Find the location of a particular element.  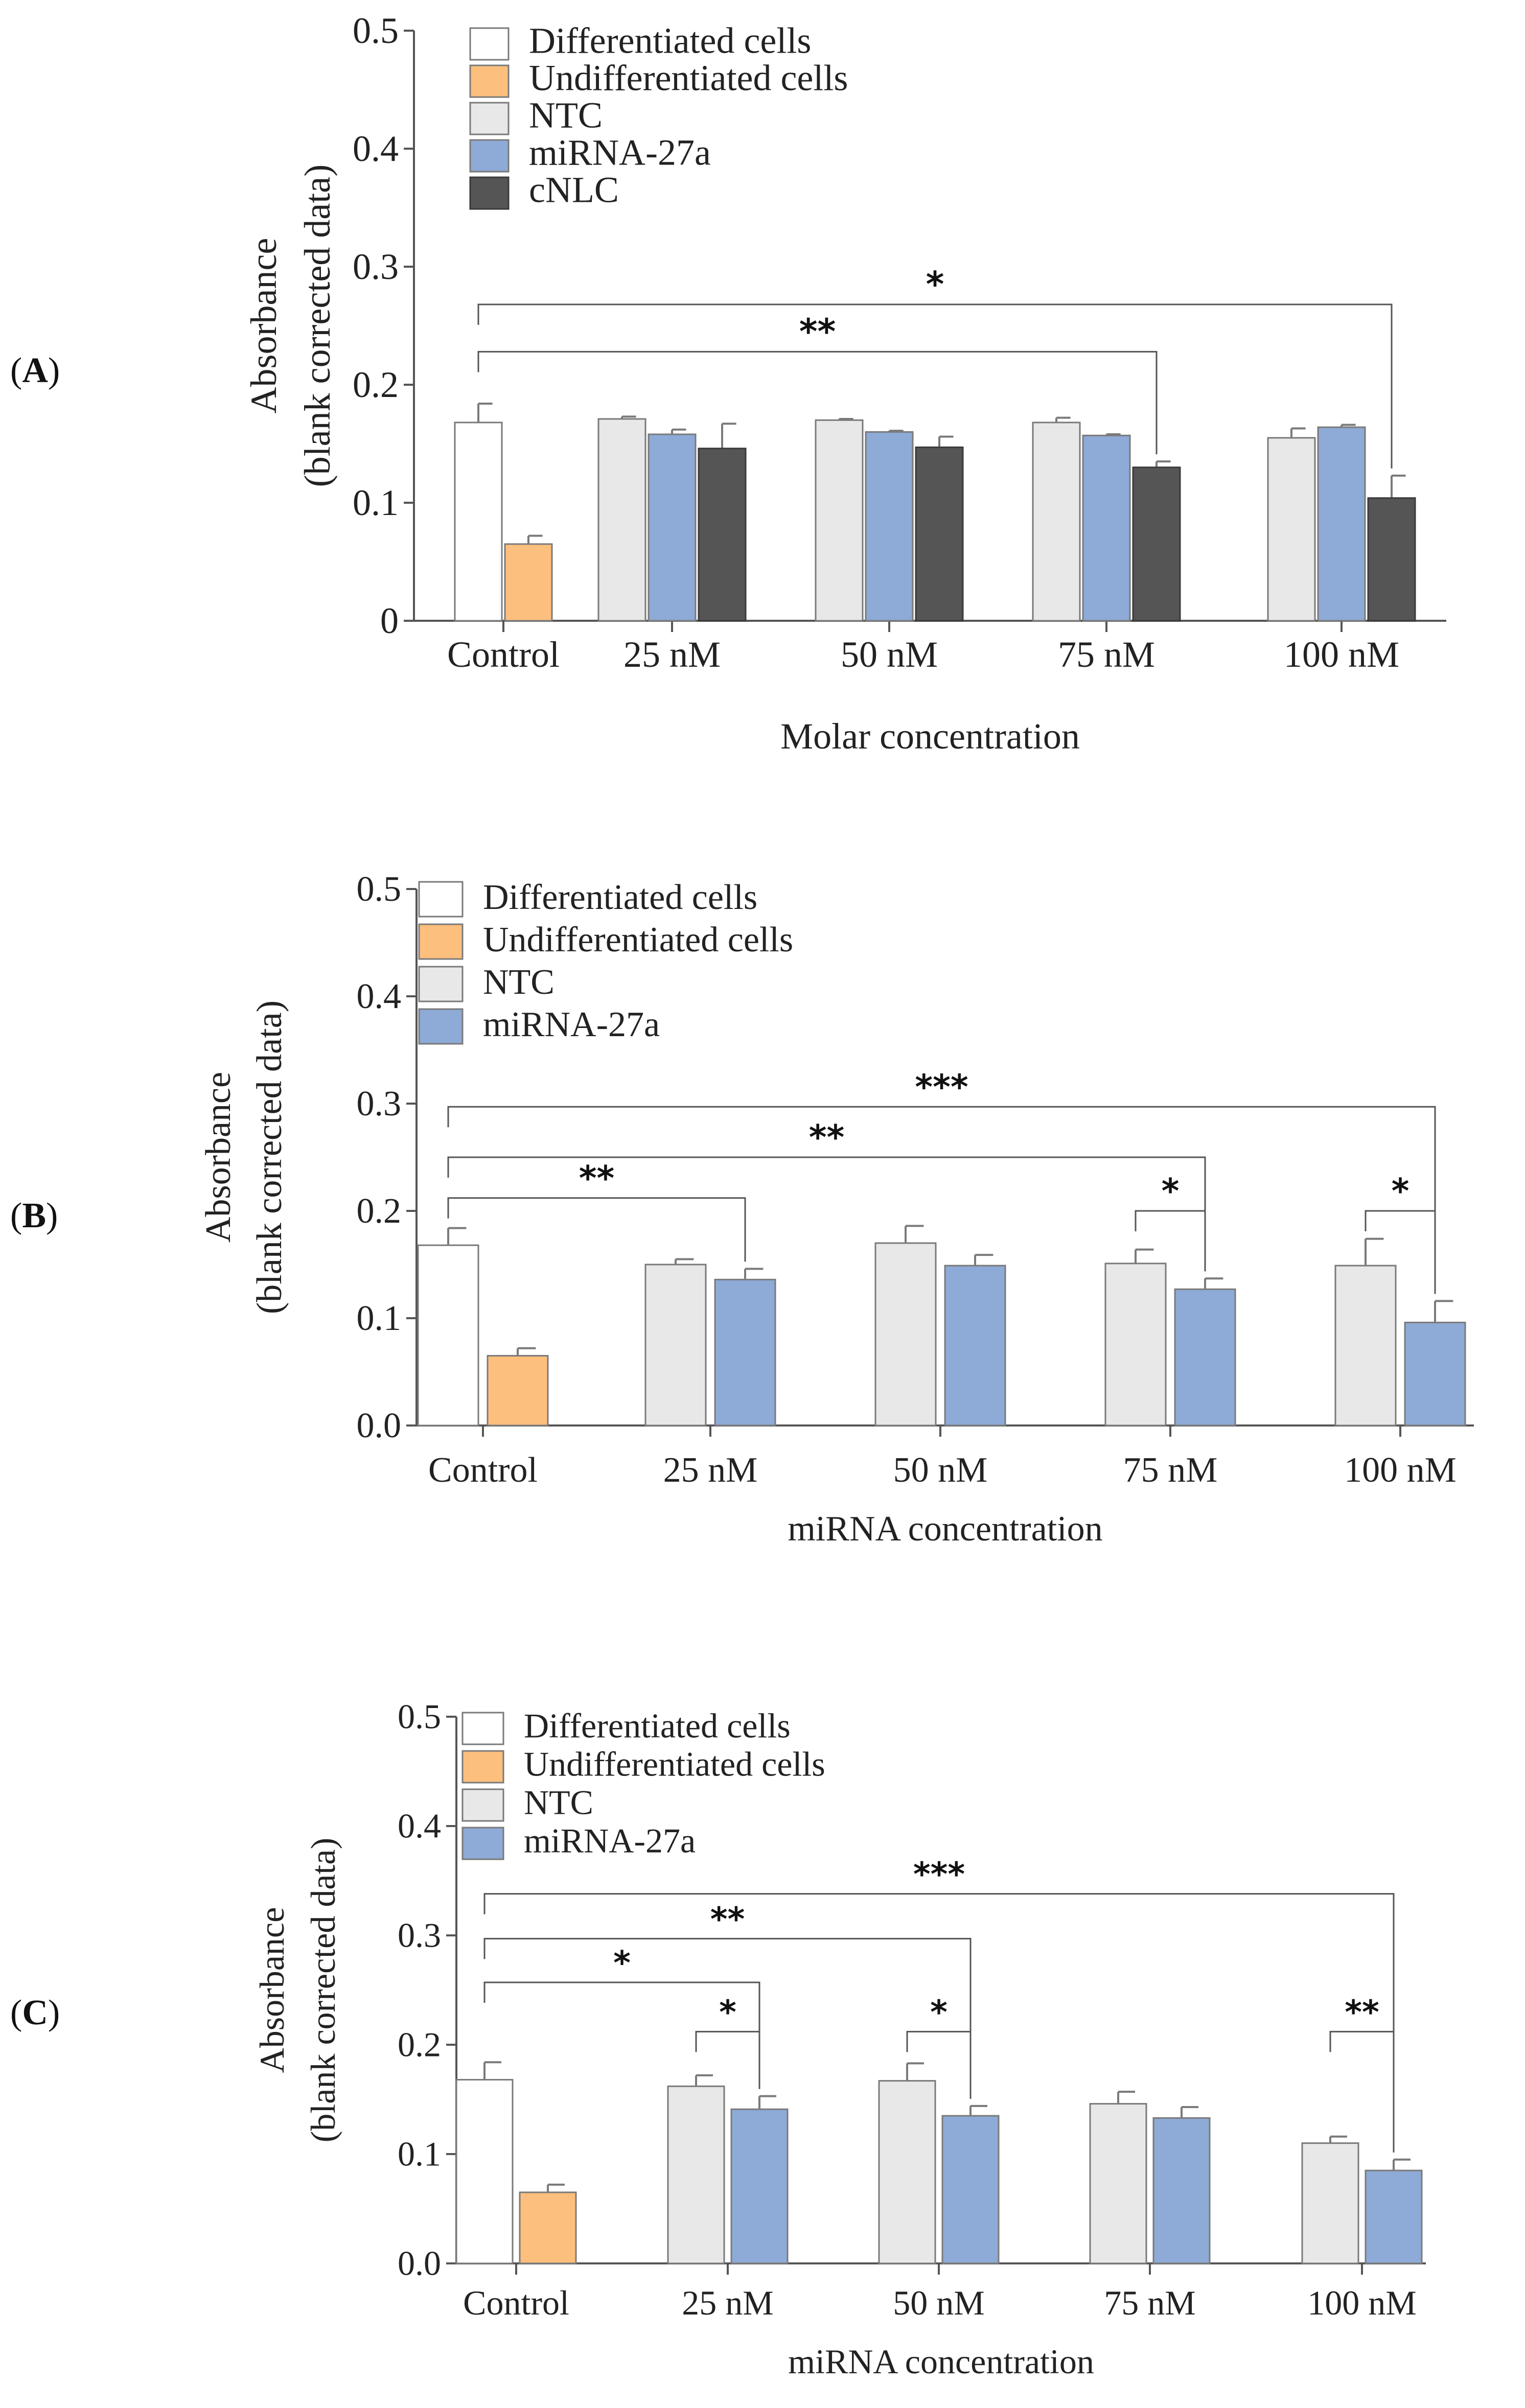

y-tick-label: 0.3 is located at coordinates (419, 1934).